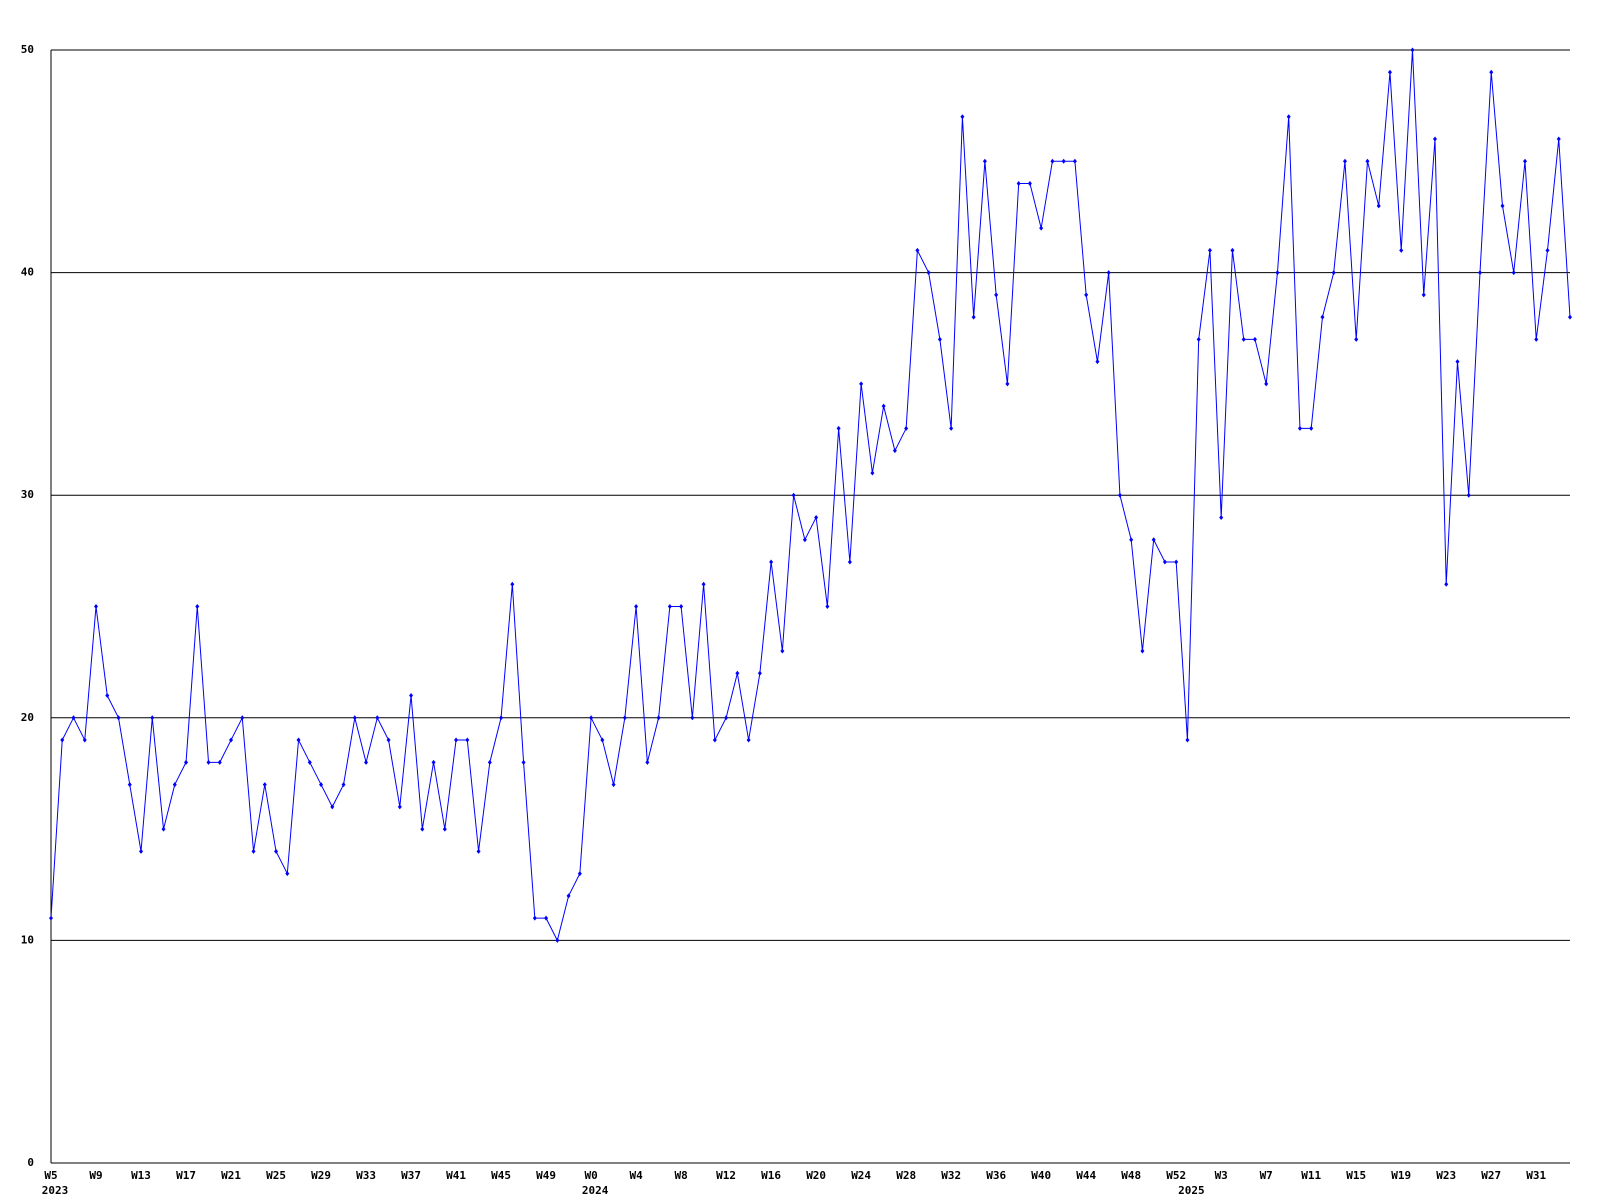 This screenshot has height=1200, width=1600. I want to click on y-tick-label: 10, so click(27, 939).